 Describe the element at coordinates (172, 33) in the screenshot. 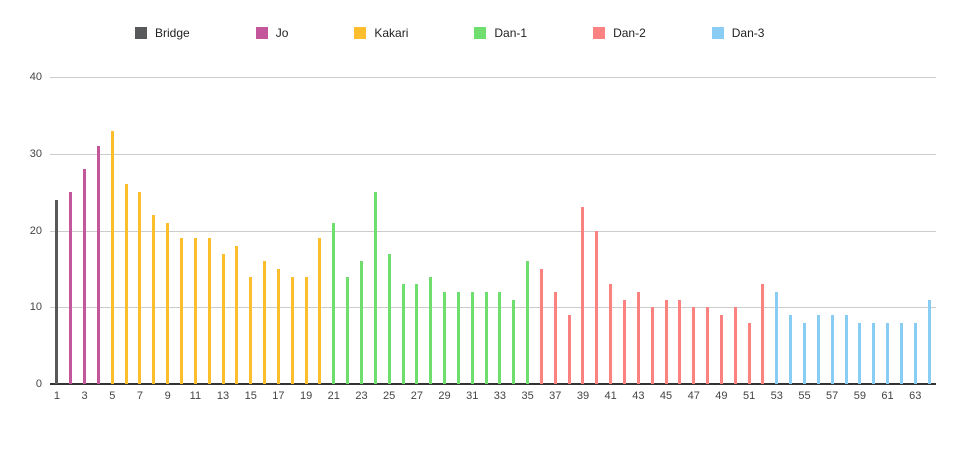

I see `legend-label: Bridge` at that location.